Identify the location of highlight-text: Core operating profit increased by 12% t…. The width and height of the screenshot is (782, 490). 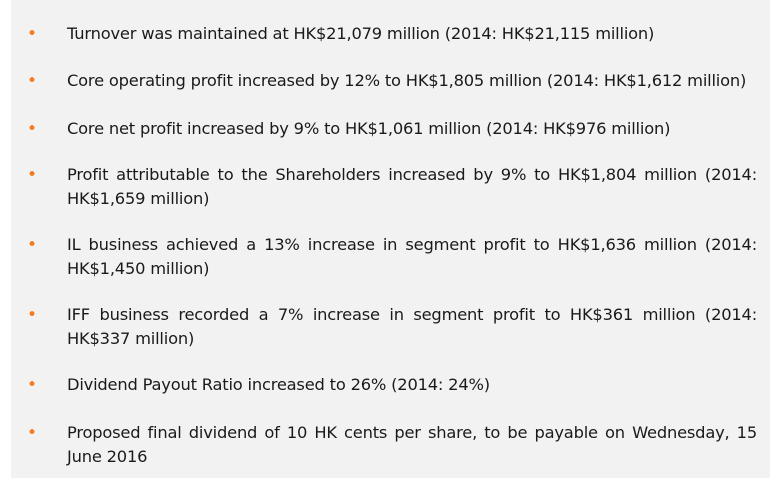
(407, 80).